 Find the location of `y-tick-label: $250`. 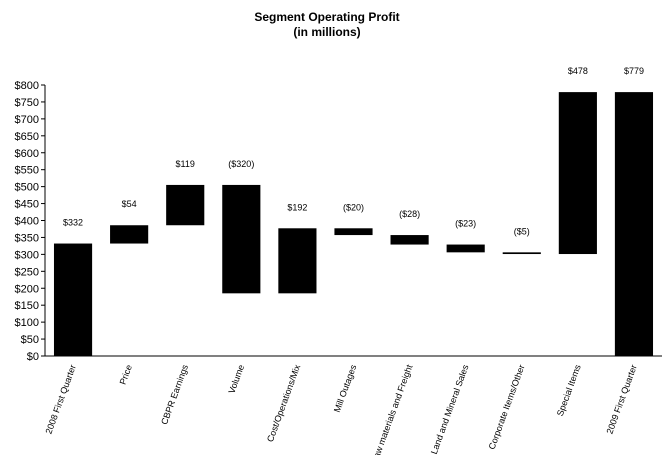

y-tick-label: $250 is located at coordinates (27, 272).